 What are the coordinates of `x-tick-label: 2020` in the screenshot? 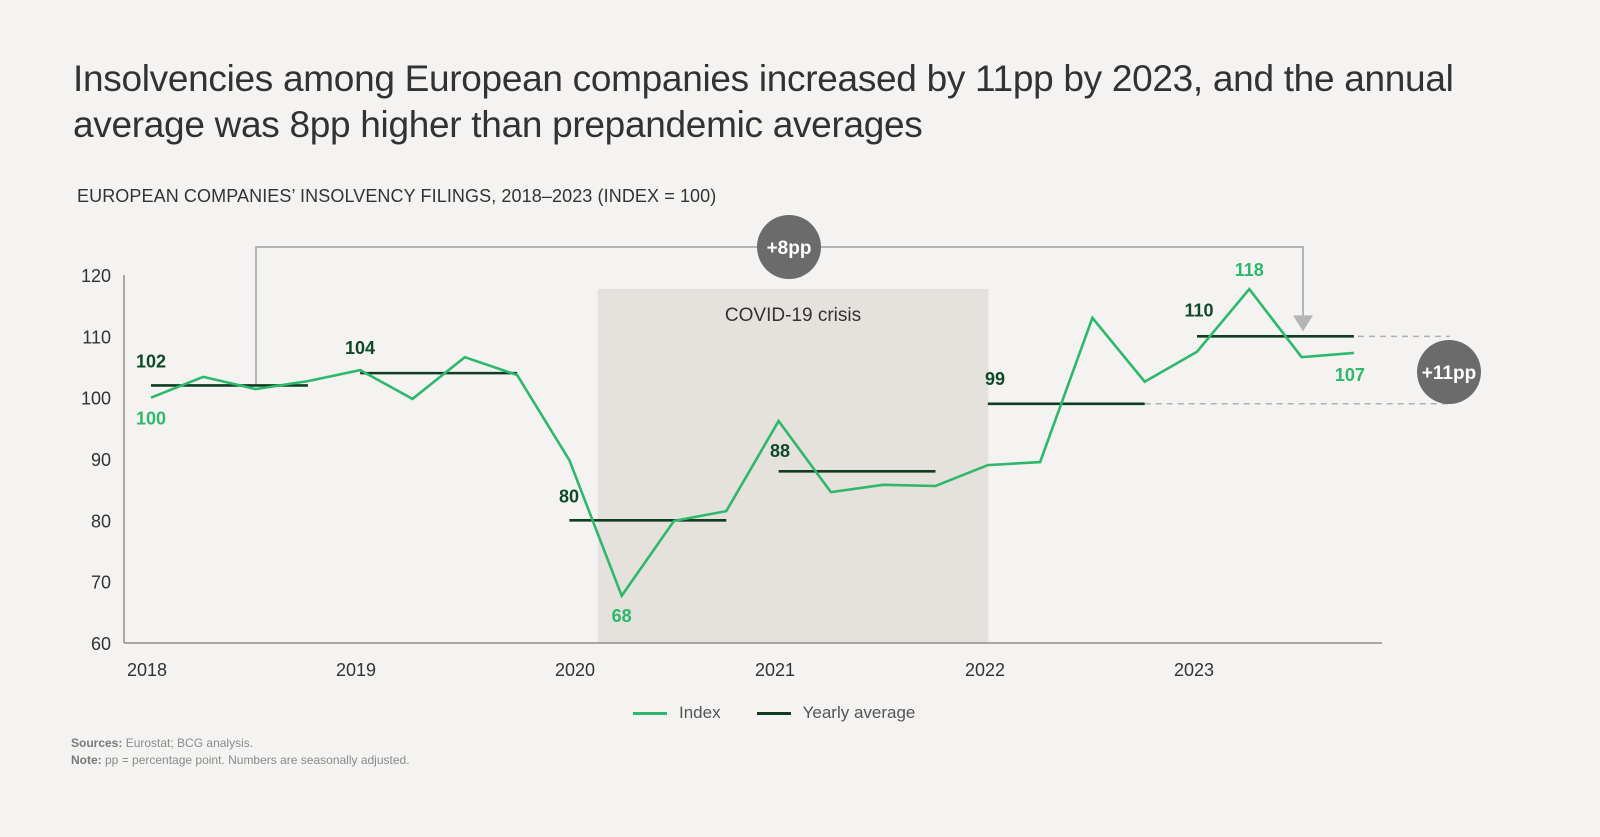 It's located at (575, 670).